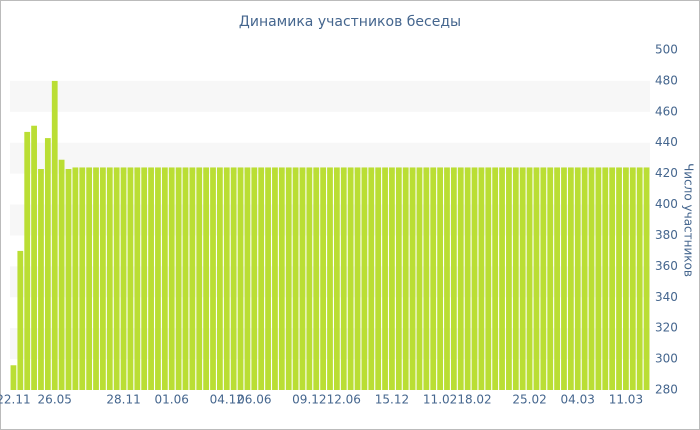 The height and width of the screenshot is (430, 700). What do you see at coordinates (666, 390) in the screenshot?
I see `y-tick-label: 280` at bounding box center [666, 390].